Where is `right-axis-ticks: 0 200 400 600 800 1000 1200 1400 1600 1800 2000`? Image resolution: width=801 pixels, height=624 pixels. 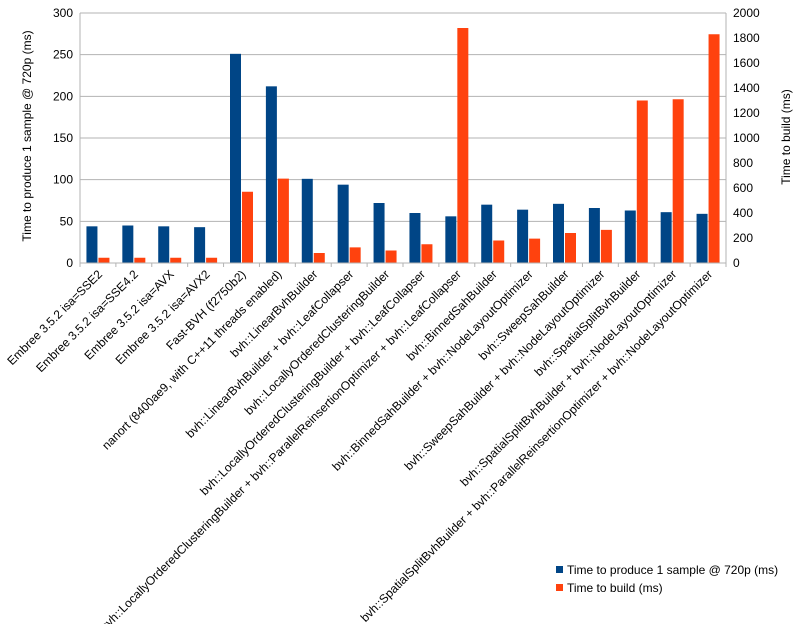
right-axis-ticks: 0 200 400 600 800 1000 1200 1400 1600 1800 2000 is located at coordinates (746, 138).